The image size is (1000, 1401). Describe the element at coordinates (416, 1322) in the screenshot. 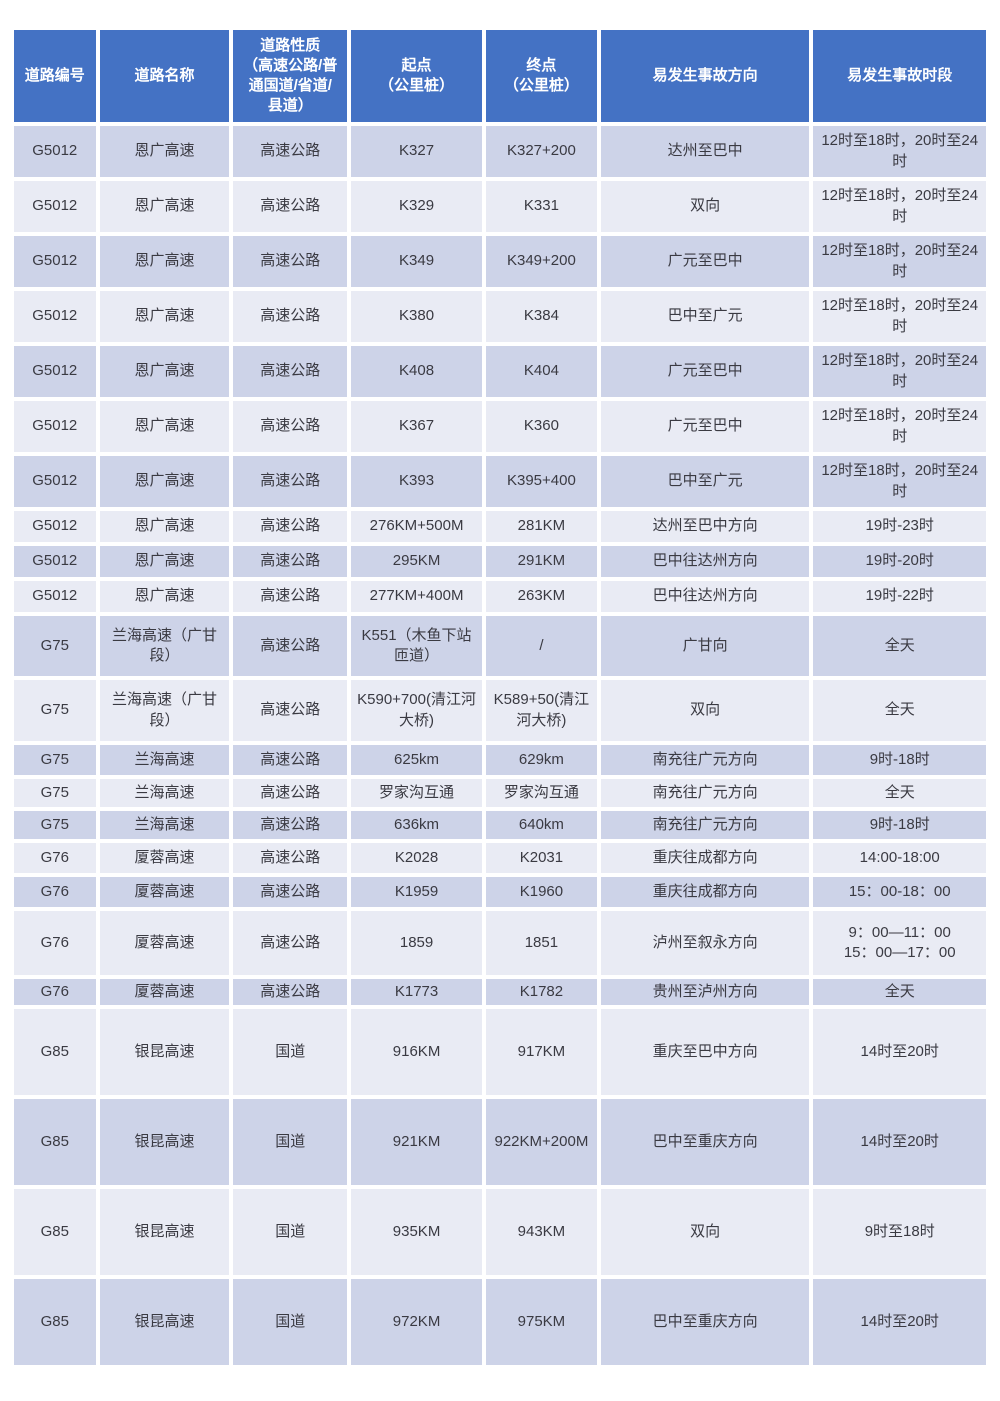

I see `table-cell: 972KM` at that location.